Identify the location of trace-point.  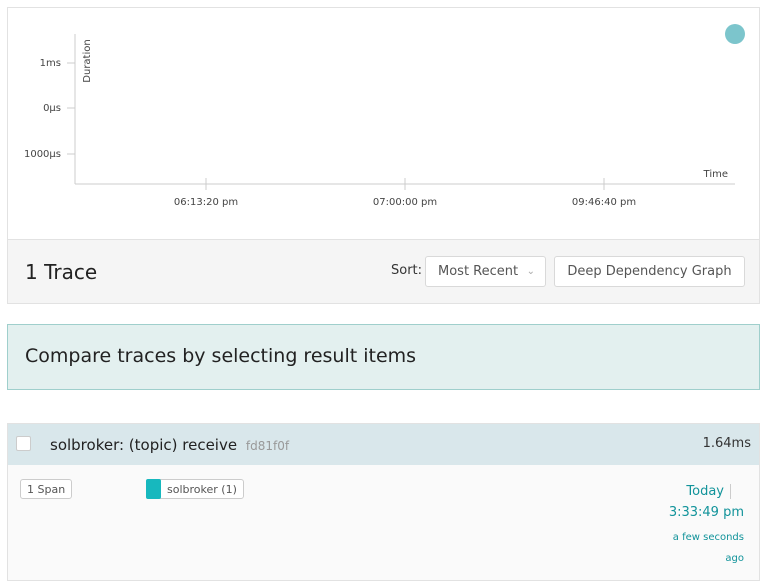
(735, 34).